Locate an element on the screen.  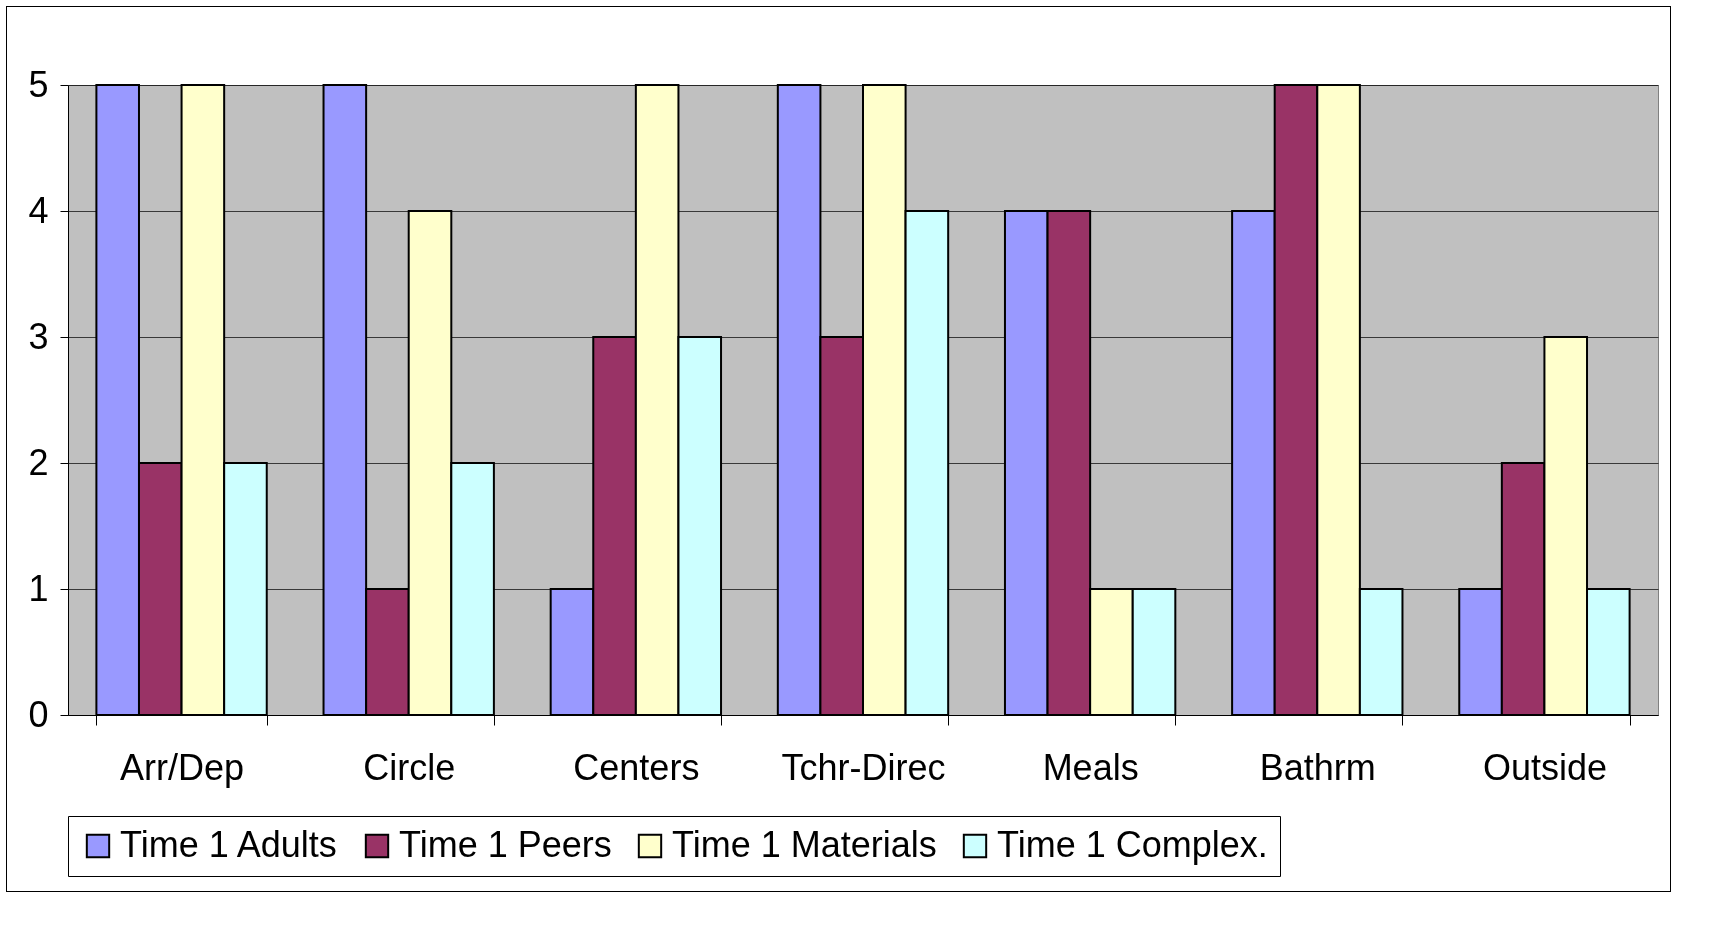
y-tick-label: 0 is located at coordinates (38, 714).